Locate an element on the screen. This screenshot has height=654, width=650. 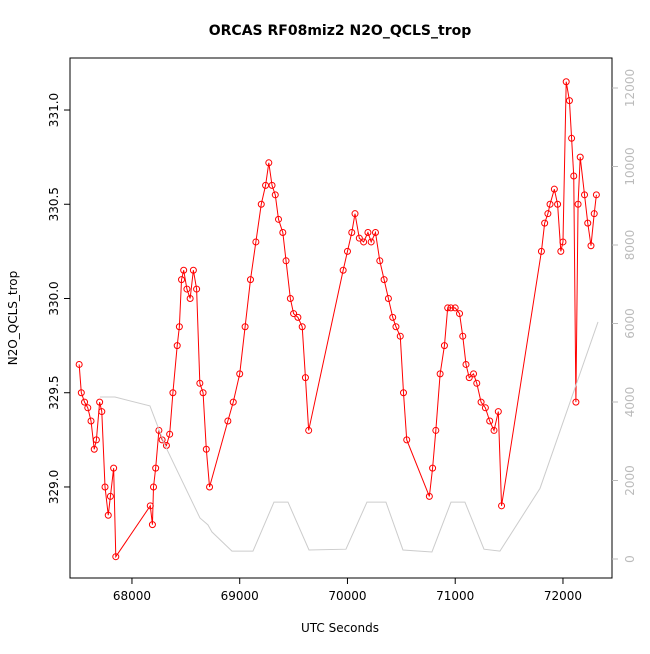
y2-tick-label: 10000 is located at coordinates (630, 166).